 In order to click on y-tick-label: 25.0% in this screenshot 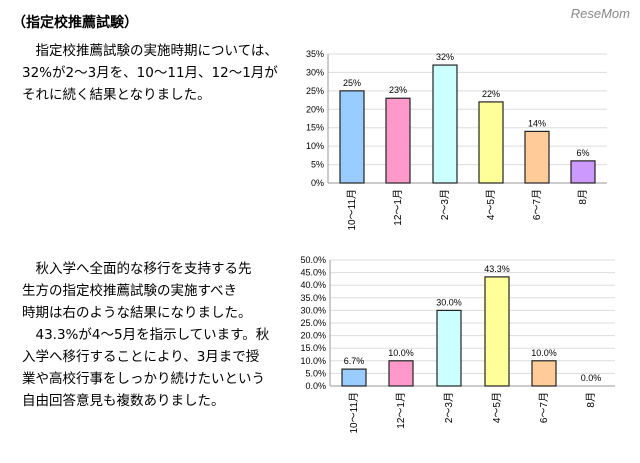, I will do `click(313, 323)`.